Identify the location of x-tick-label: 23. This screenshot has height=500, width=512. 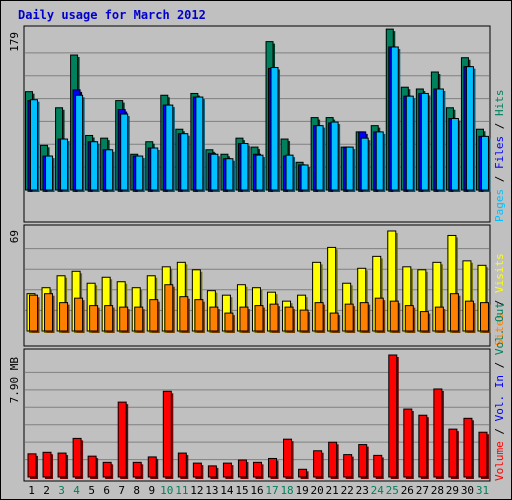
(362, 490).